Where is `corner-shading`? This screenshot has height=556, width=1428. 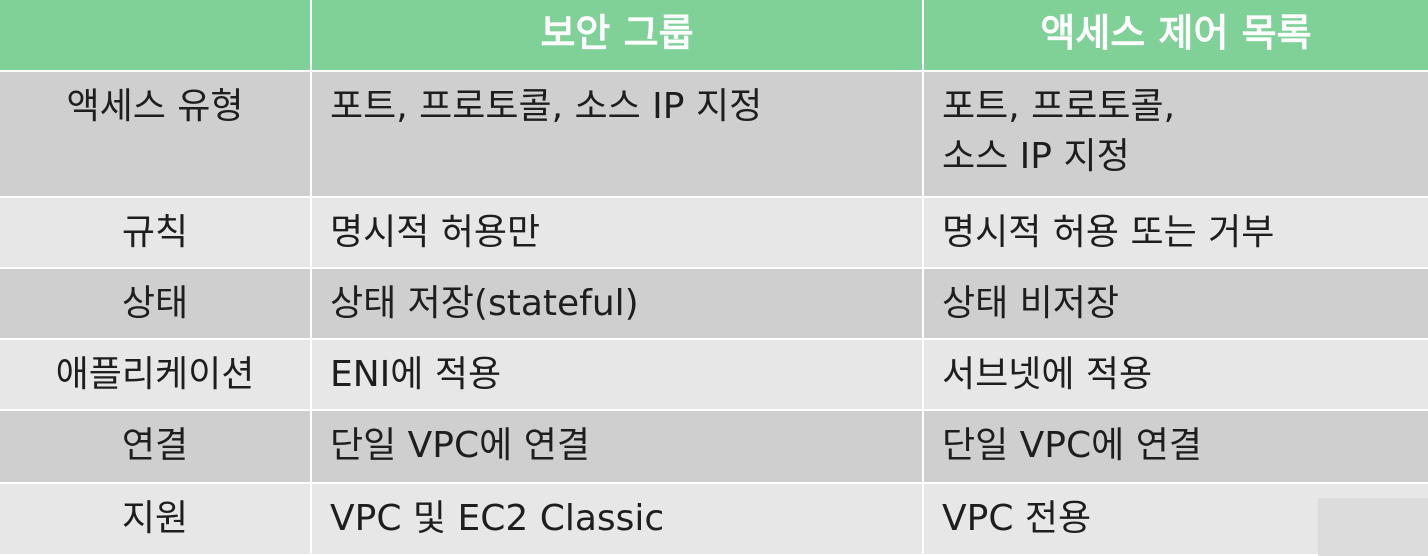 corner-shading is located at coordinates (1373, 527).